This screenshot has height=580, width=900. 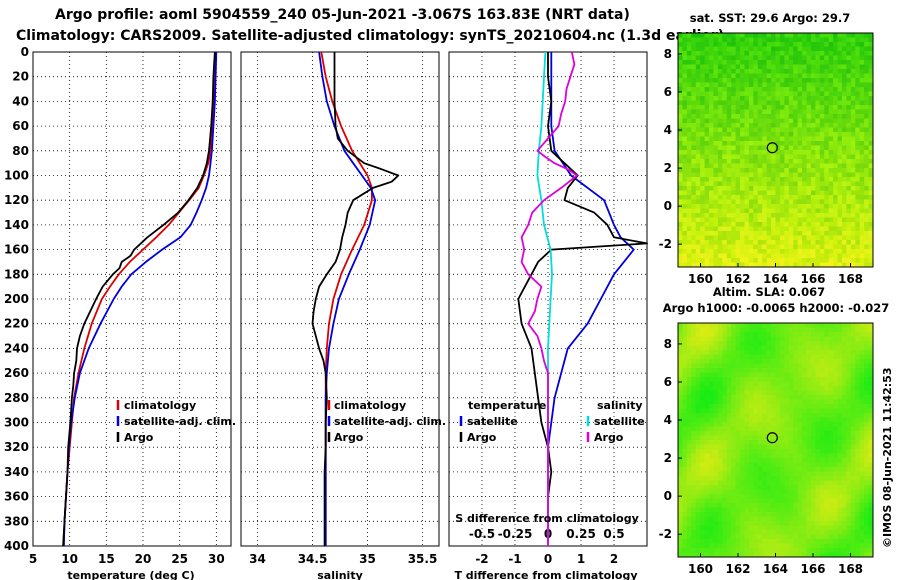 I want to click on x-tick-label: 5, so click(x=33, y=559).